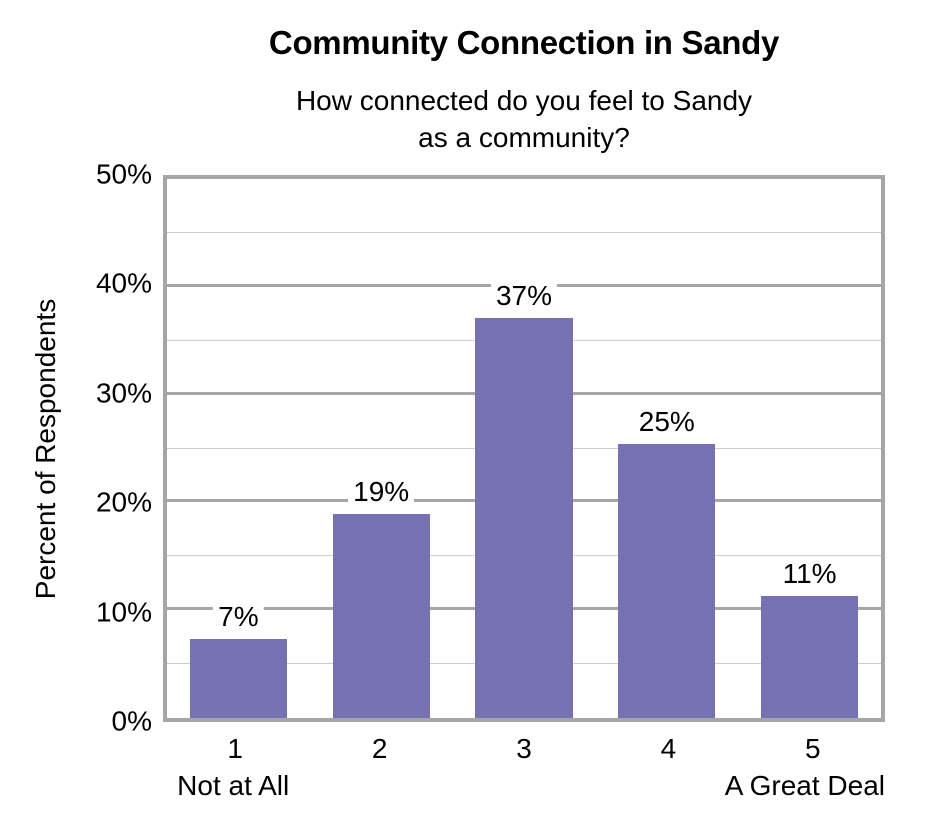 This screenshot has width=945, height=840. What do you see at coordinates (233, 785) in the screenshot?
I see `x-axis-anchor-label: Not at All` at bounding box center [233, 785].